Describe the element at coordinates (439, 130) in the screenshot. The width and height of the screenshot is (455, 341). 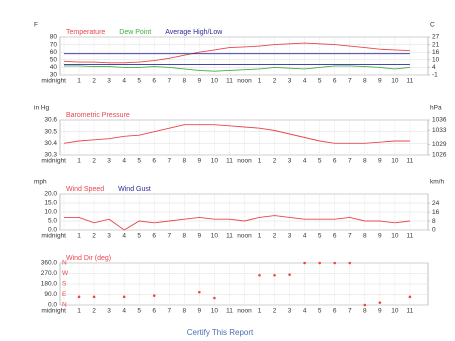
I see `y2-tick-label: 1033` at that location.